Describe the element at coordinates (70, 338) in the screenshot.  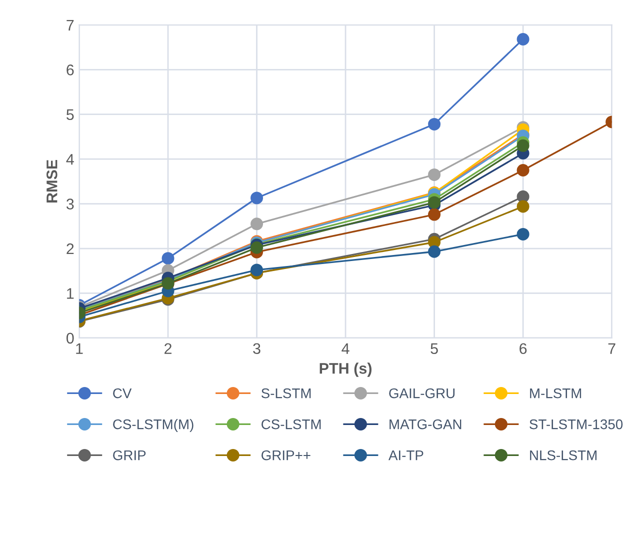
I see `y-tick-label: 0` at that location.